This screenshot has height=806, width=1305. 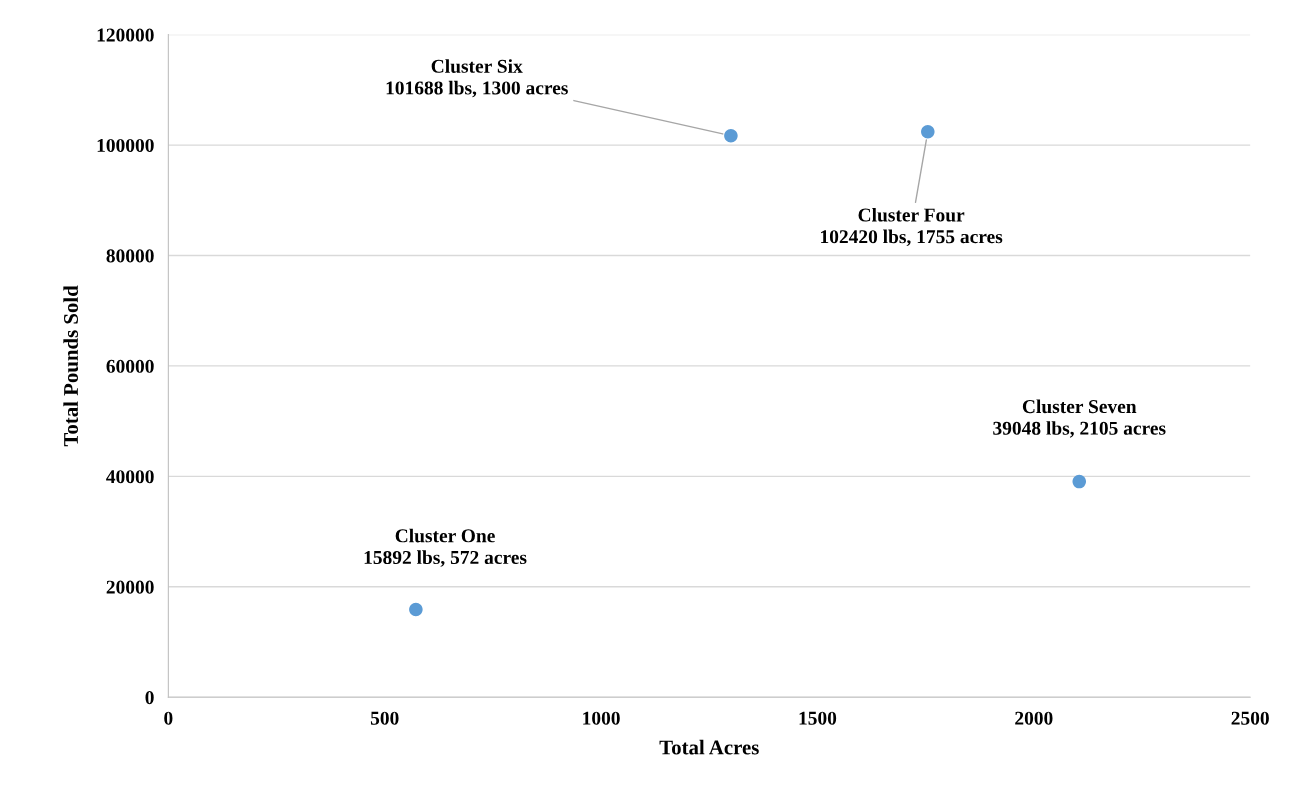 What do you see at coordinates (130, 366) in the screenshot?
I see `y-tick-label: 60000` at bounding box center [130, 366].